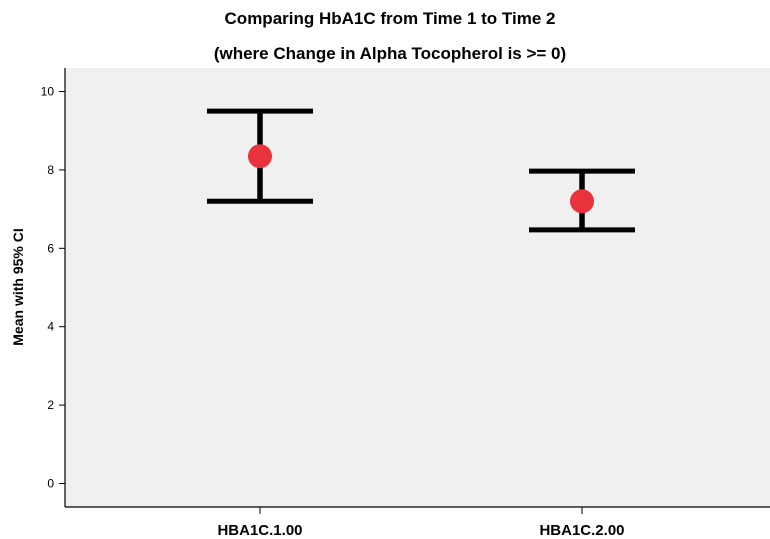 This screenshot has height=539, width=770. Describe the element at coordinates (50, 170) in the screenshot. I see `y-tick-label: 8` at that location.